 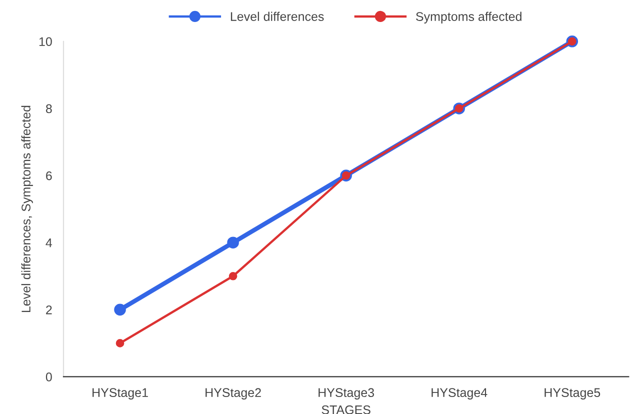 What do you see at coordinates (572, 394) in the screenshot?
I see `x-tick-label: HYStage5` at bounding box center [572, 394].